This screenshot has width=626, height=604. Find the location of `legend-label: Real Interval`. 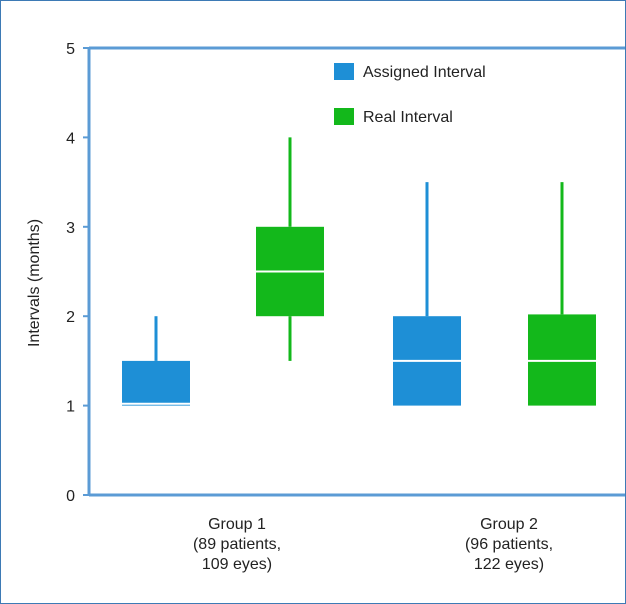

legend-label: Real Interval is located at coordinates (408, 117).